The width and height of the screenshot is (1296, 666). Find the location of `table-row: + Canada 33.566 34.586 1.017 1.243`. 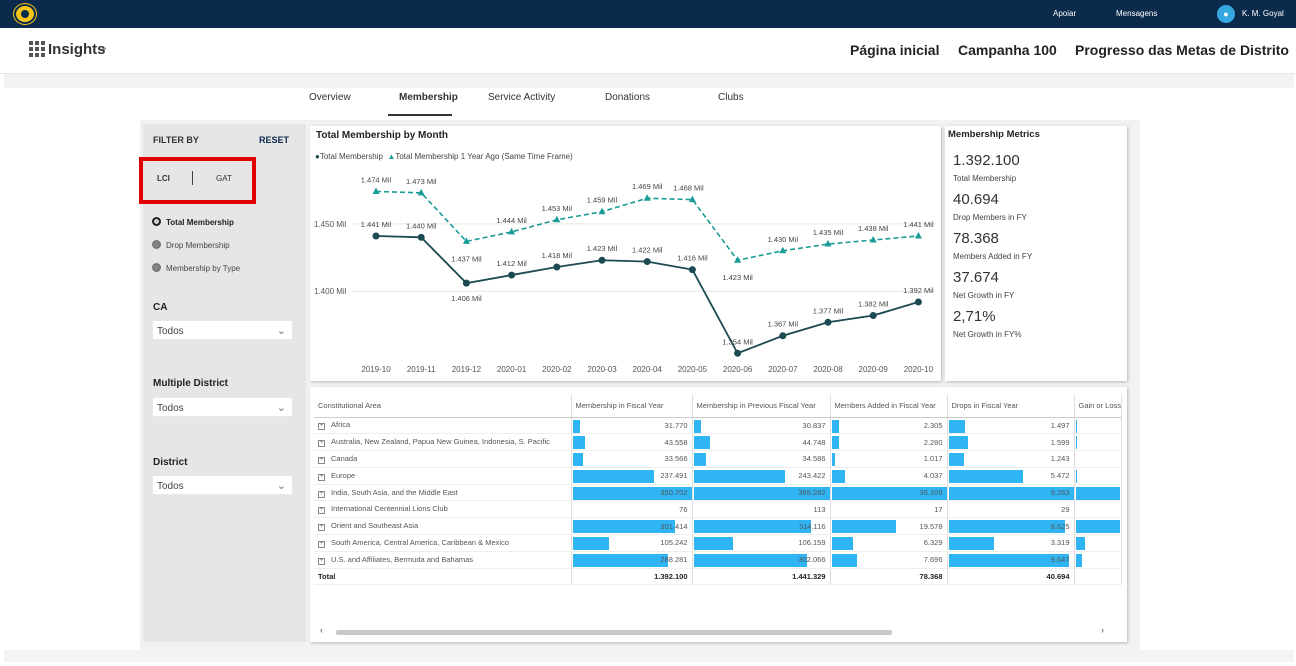

table-row: + Canada 33.566 34.586 1.017 1.243 is located at coordinates (718, 459).